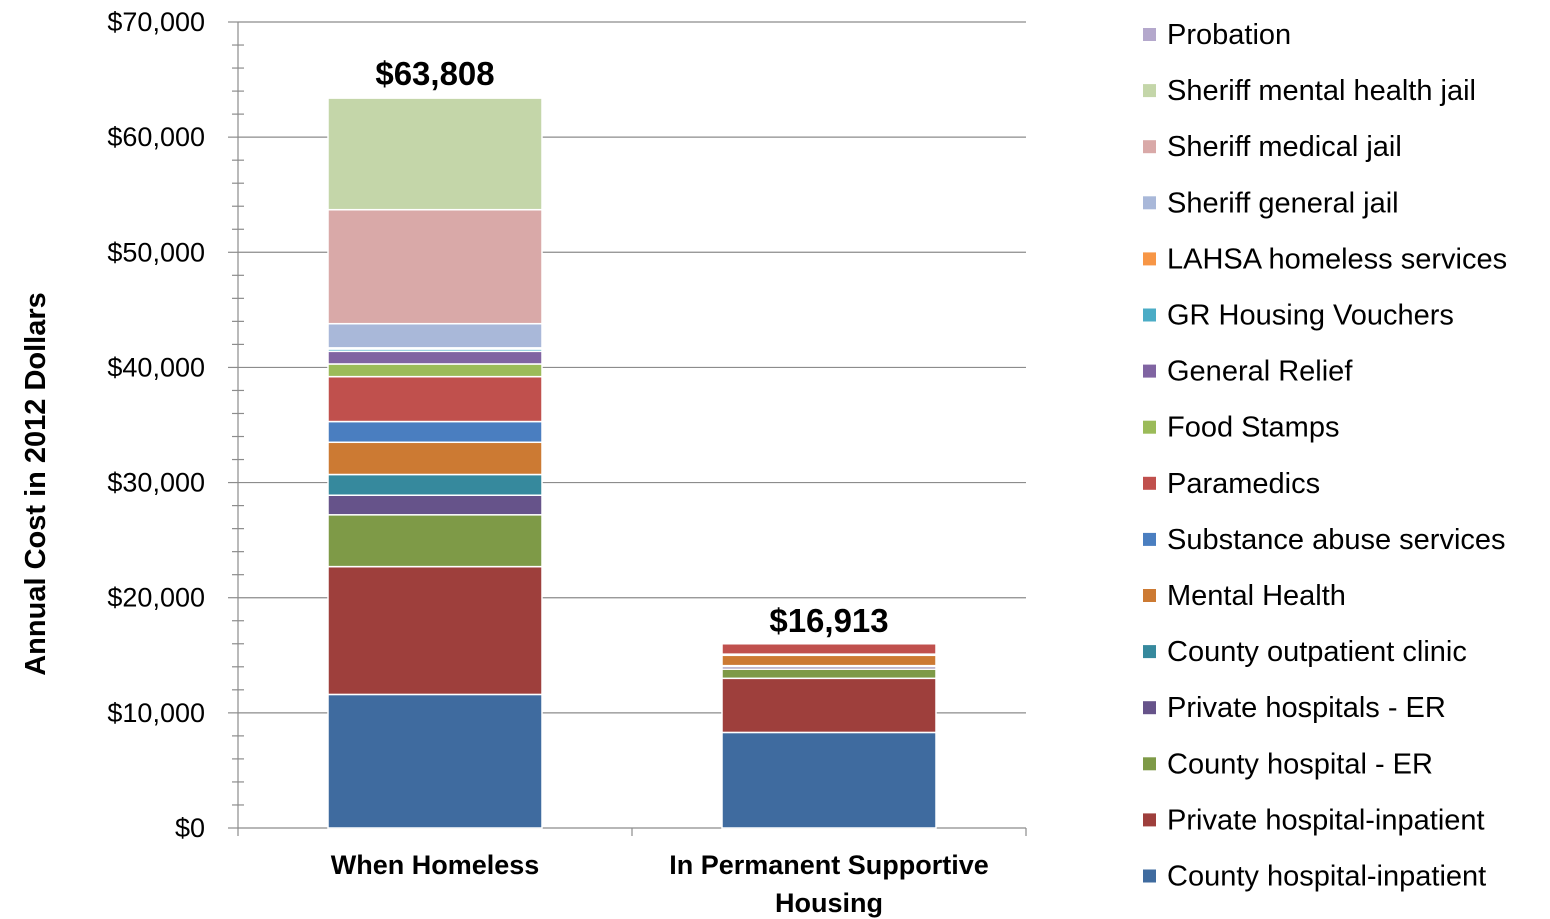 The image size is (1550, 919). I want to click on y-tick-label: $50,000, so click(156, 252).